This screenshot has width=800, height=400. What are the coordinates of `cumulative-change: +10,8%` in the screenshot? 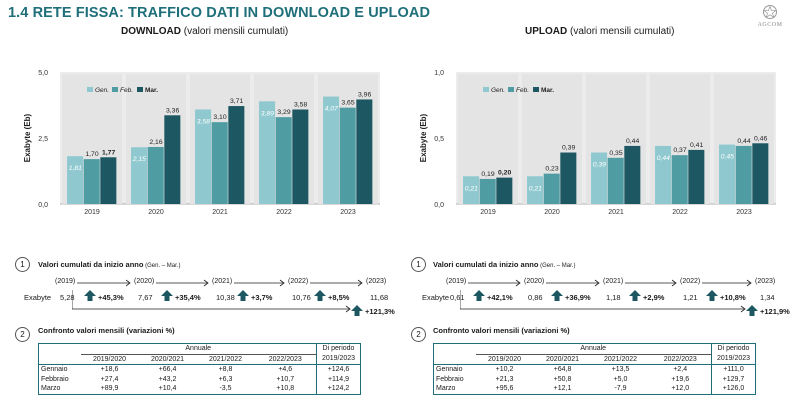 It's located at (733, 297).